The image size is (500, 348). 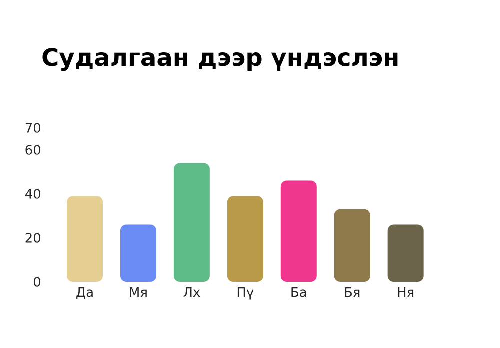 I want to click on y-tick-label: 20, so click(x=33, y=238).